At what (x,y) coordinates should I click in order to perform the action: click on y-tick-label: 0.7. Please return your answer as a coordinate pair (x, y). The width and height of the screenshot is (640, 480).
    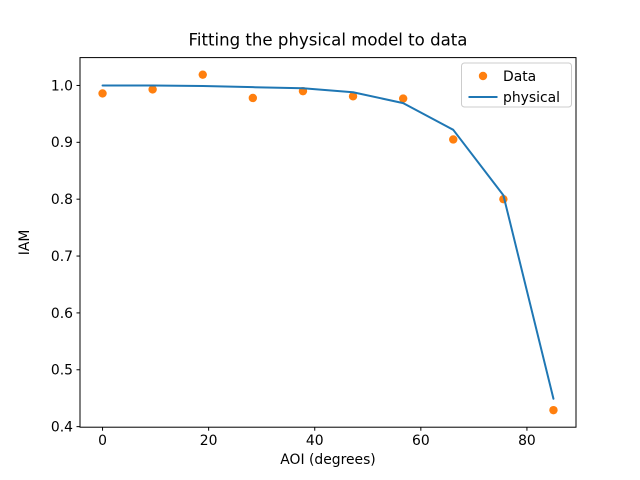
    Looking at the image, I should click on (62, 257).